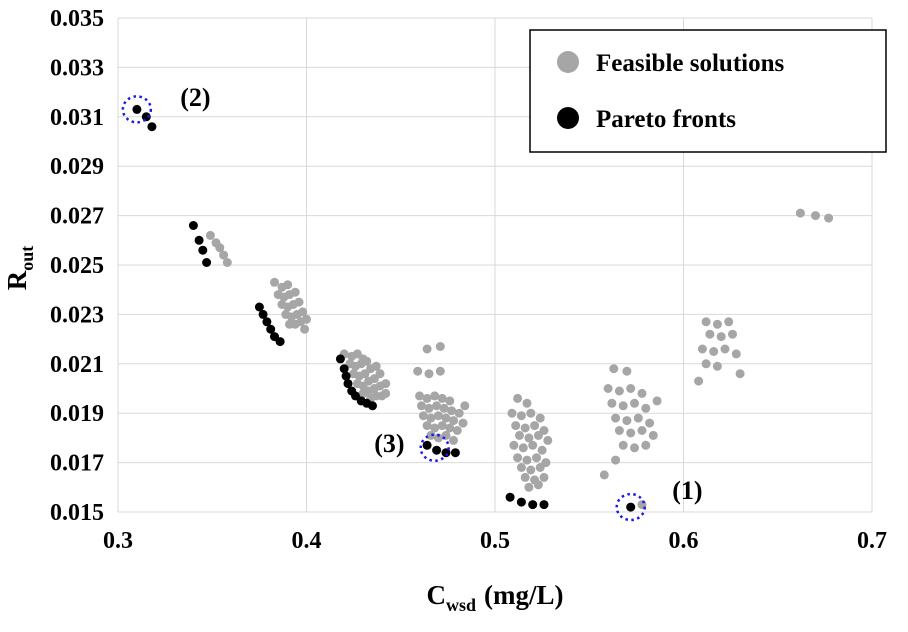 The height and width of the screenshot is (632, 908). I want to click on legend-box, so click(708, 91).